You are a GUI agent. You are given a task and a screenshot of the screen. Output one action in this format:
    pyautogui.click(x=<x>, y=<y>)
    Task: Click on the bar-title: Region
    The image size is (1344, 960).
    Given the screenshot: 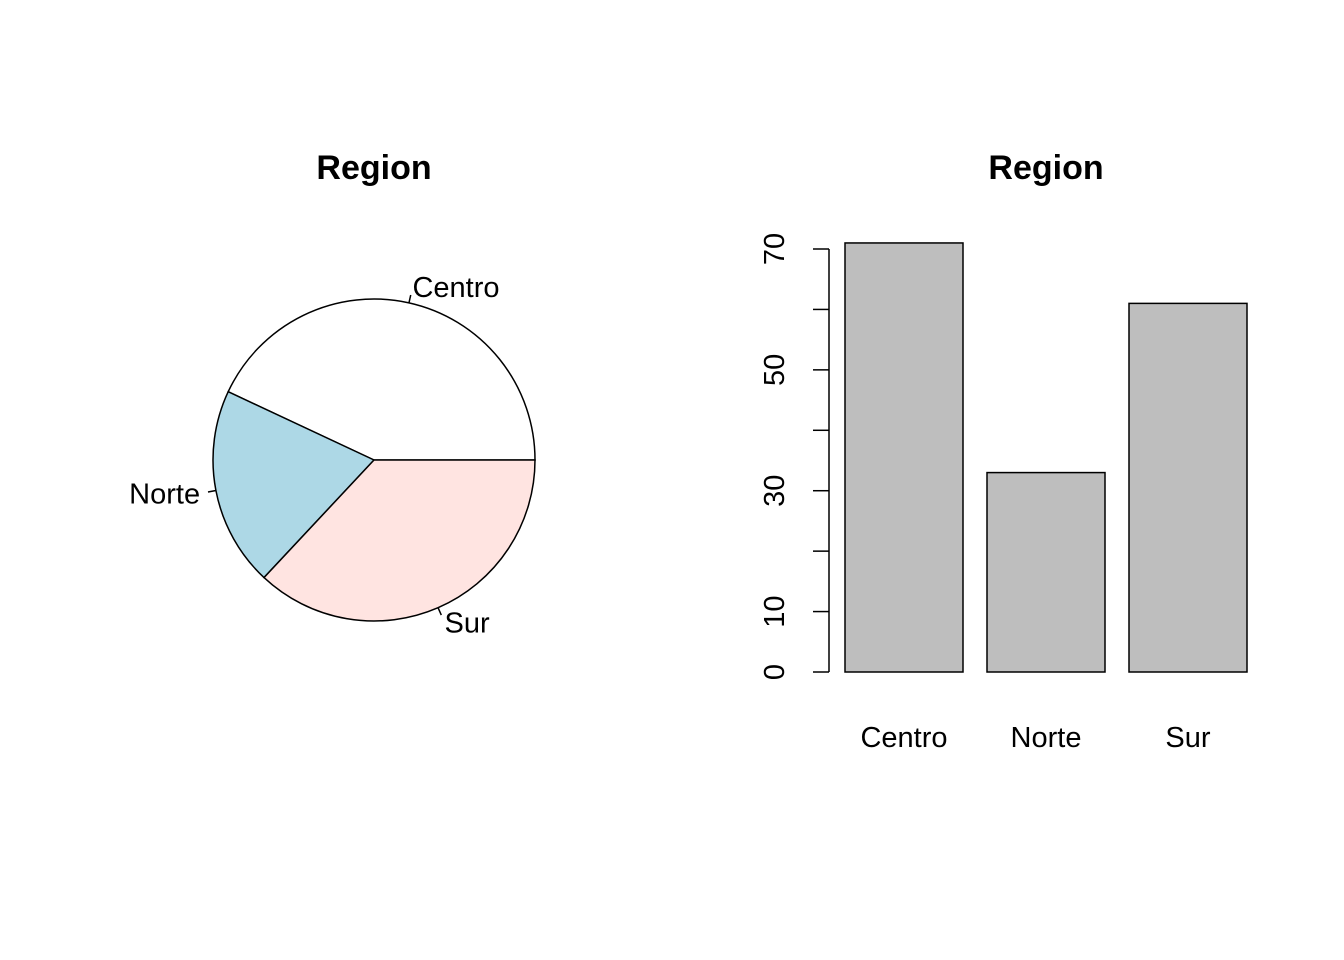 What is the action you would take?
    pyautogui.click(x=1045, y=168)
    